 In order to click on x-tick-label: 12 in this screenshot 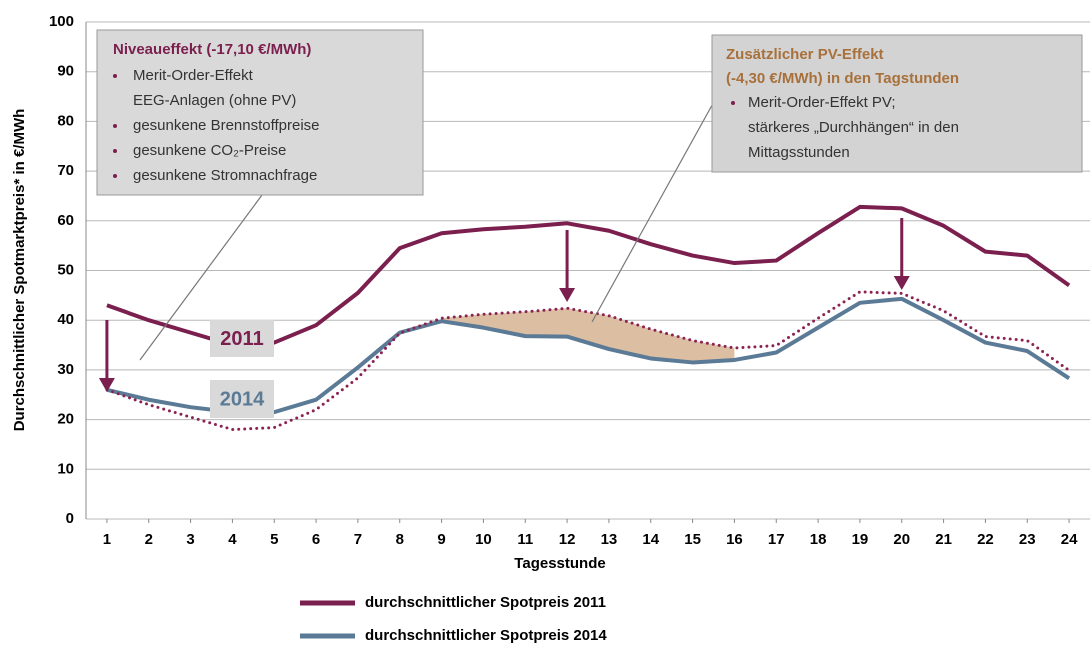, I will do `click(567, 539)`.